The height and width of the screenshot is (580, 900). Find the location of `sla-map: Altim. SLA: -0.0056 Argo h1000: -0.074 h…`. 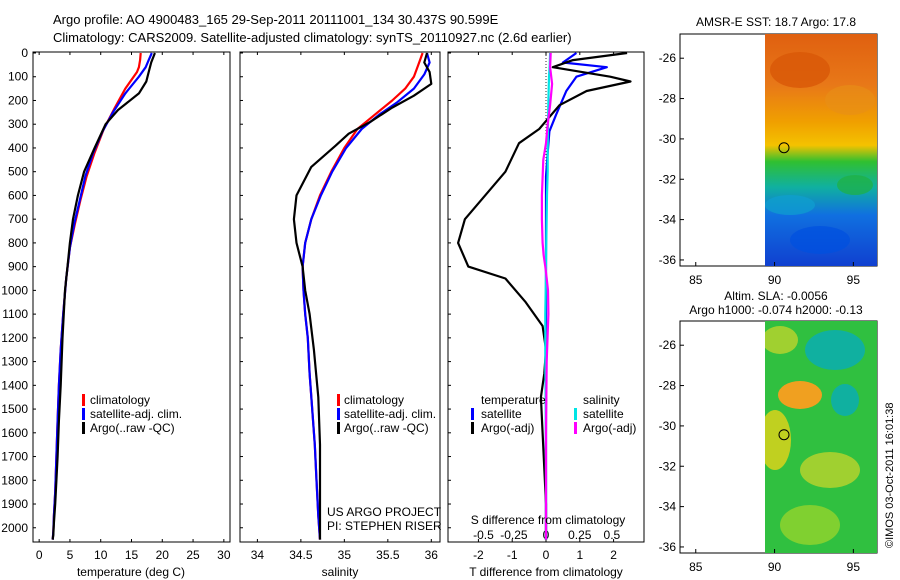

sla-map: Altim. SLA: -0.0056 Argo h1000: -0.074 h… is located at coordinates (768, 431).